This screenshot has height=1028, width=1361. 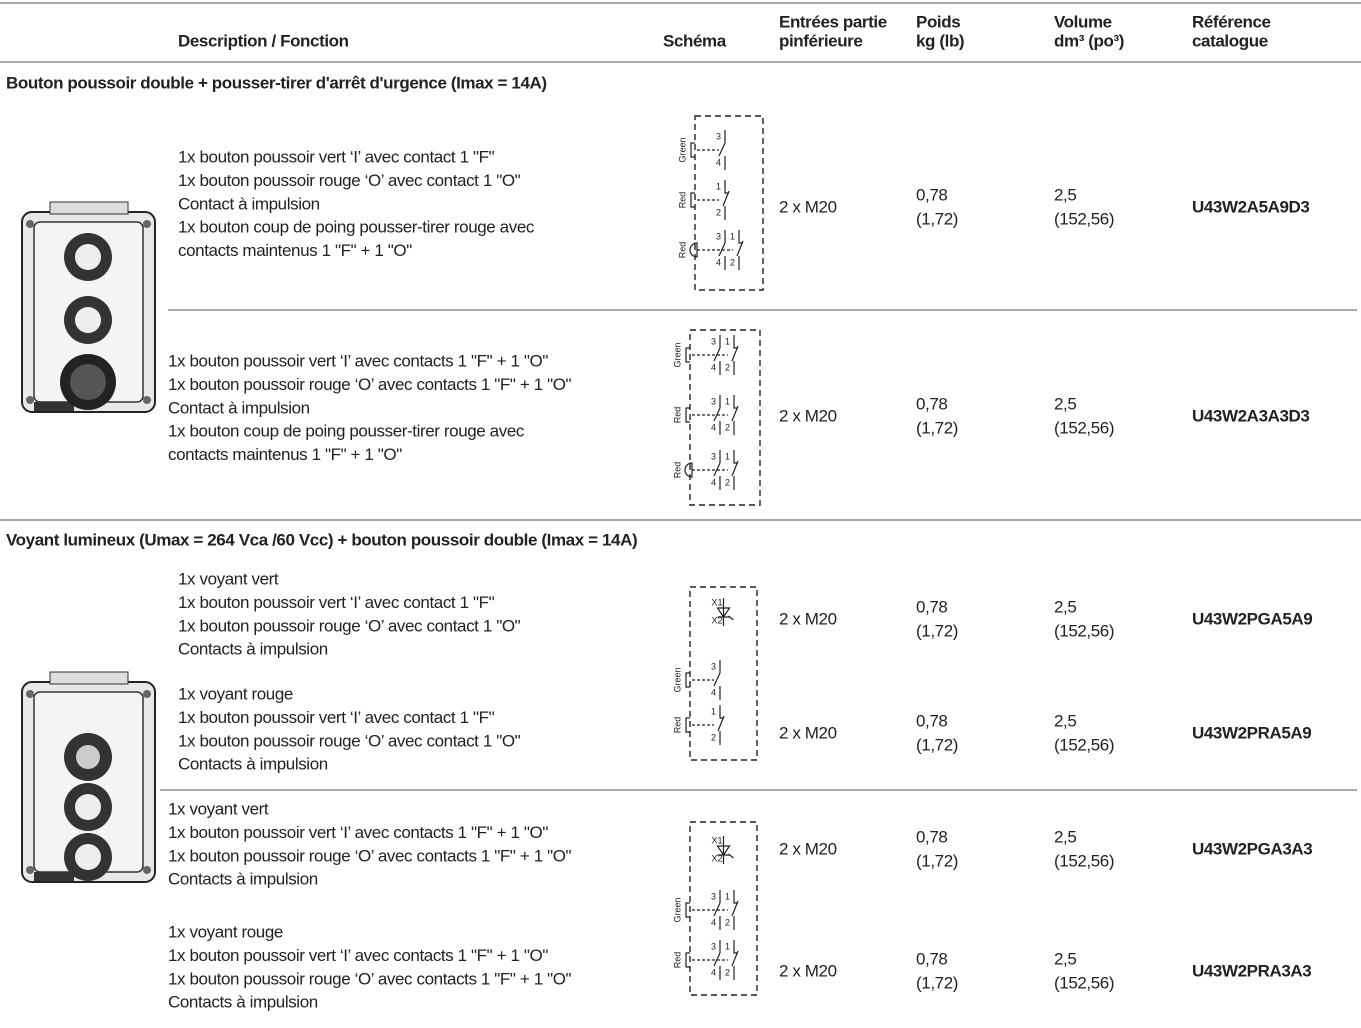 What do you see at coordinates (1252, 618) in the screenshot?
I see `reference: U43W2PGA5A9` at bounding box center [1252, 618].